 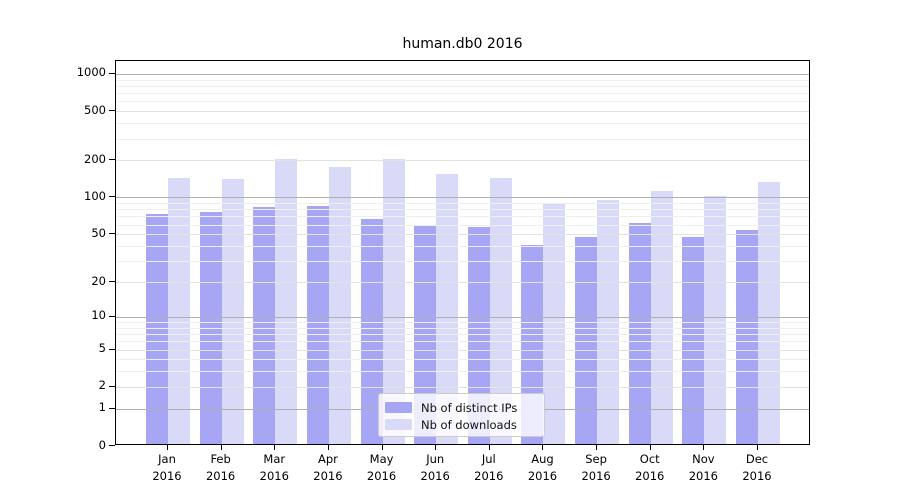 I want to click on y-tick-label: 5, so click(x=102, y=348).